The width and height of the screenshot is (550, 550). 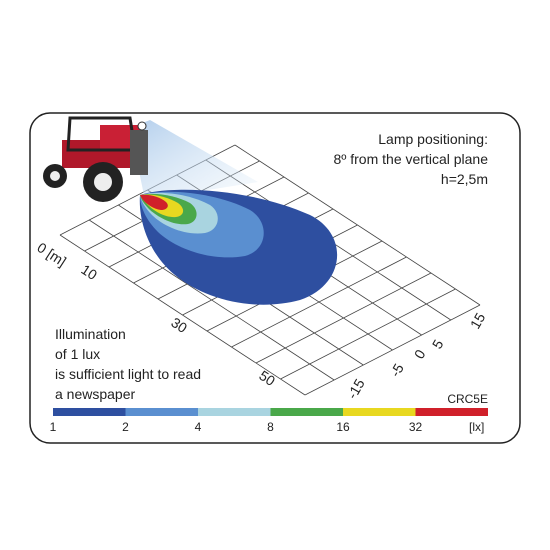 What do you see at coordinates (95, 159) in the screenshot?
I see `tractor` at bounding box center [95, 159].